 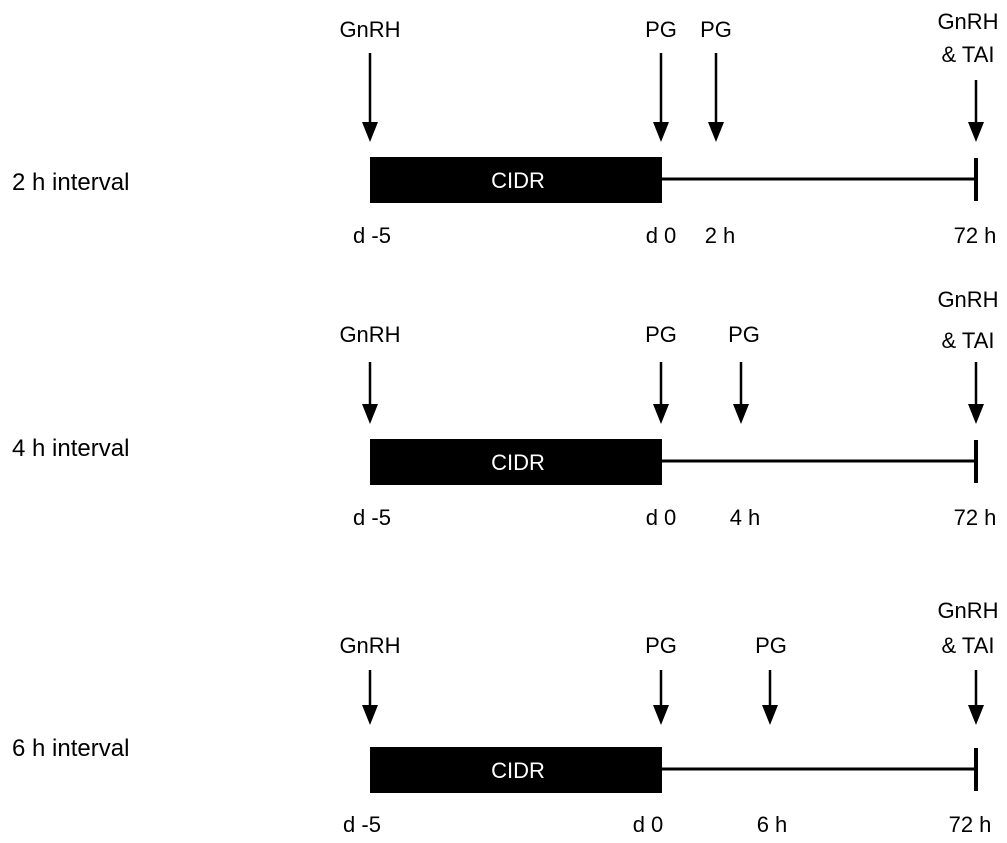 What do you see at coordinates (720, 235) in the screenshot?
I see `tick-pg-second: 2 h` at bounding box center [720, 235].